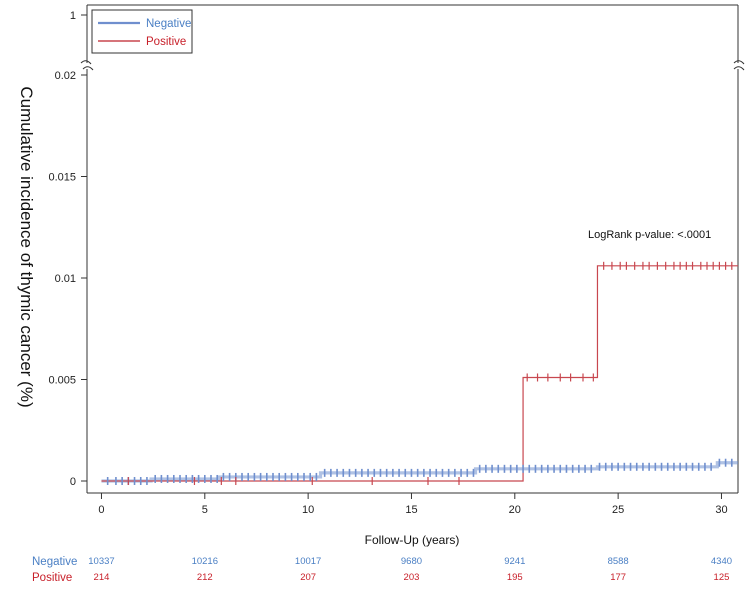  I want to click on y-tick-label: 0.015, so click(62, 178).